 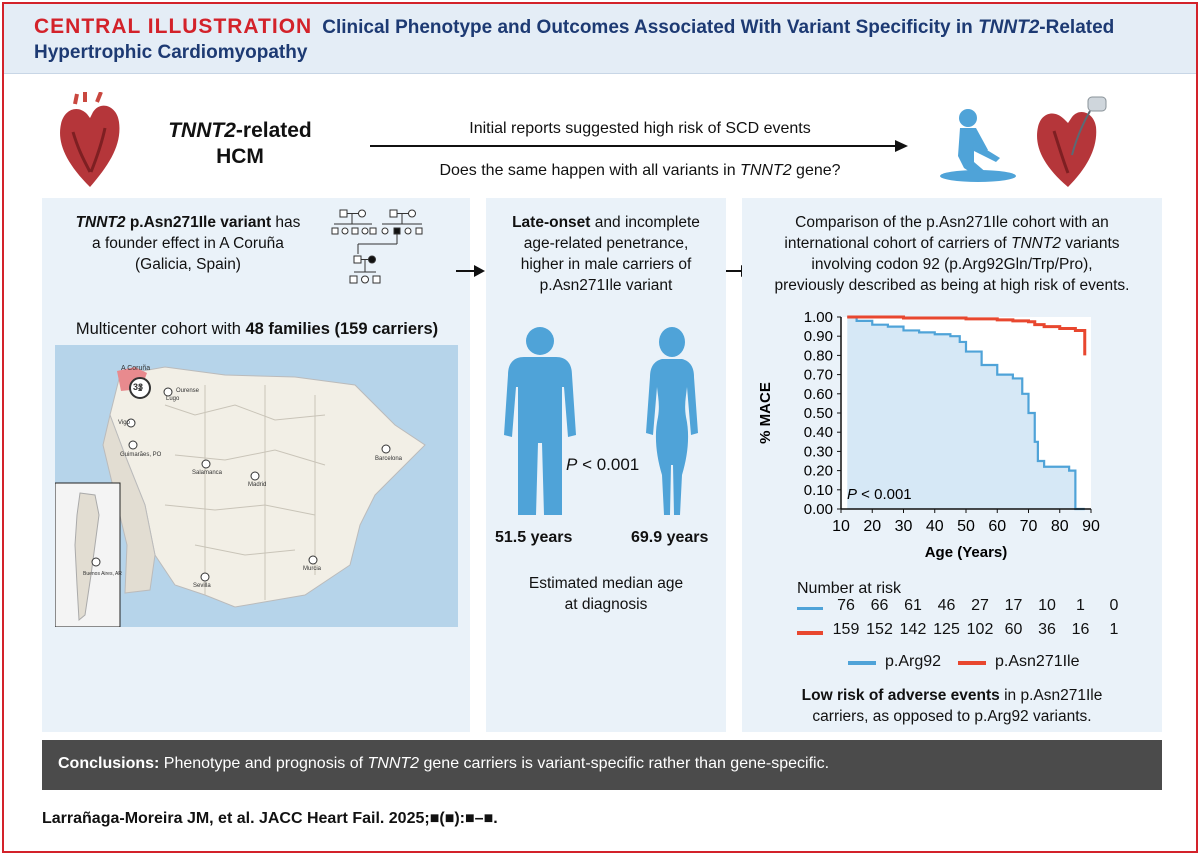 I want to click on middle-line1-rest: and incomplete, so click(x=645, y=222).